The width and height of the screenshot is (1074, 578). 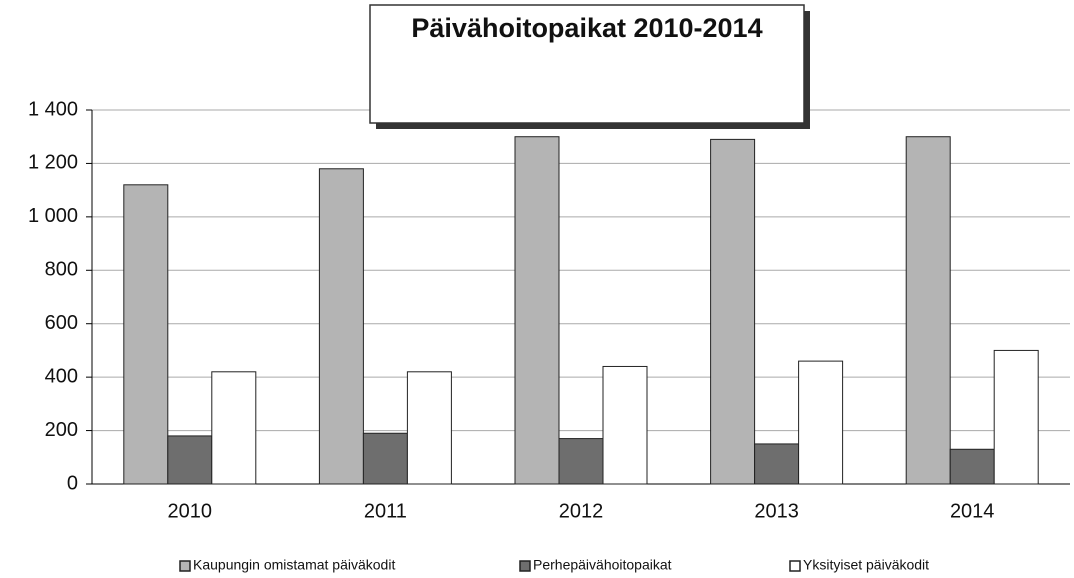 What do you see at coordinates (385, 511) in the screenshot?
I see `x-tick-label: 2011` at bounding box center [385, 511].